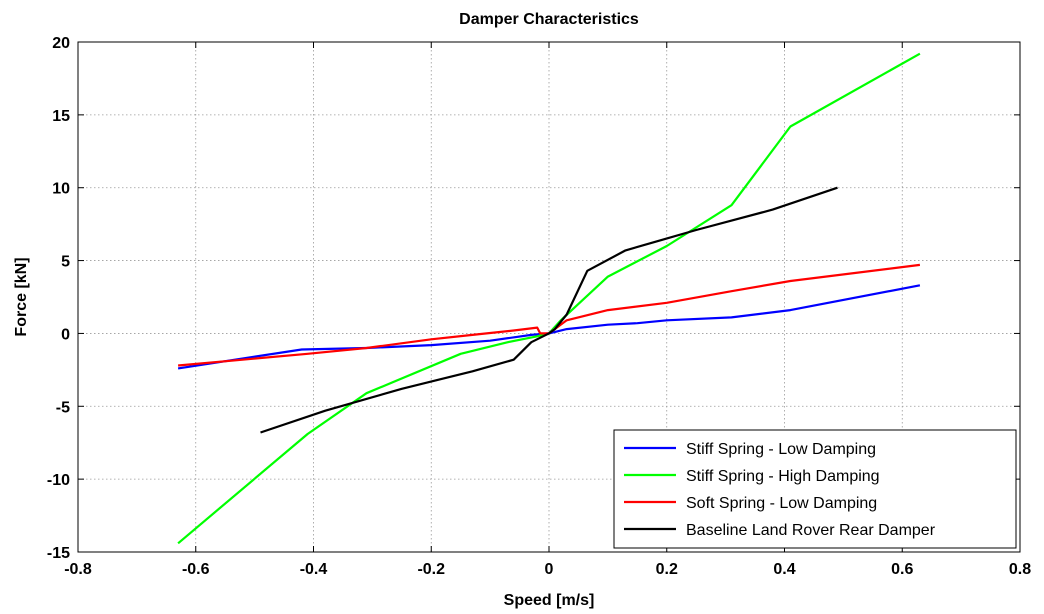 The height and width of the screenshot is (614, 1044). I want to click on x-tick-label: 0.4, so click(784, 569).